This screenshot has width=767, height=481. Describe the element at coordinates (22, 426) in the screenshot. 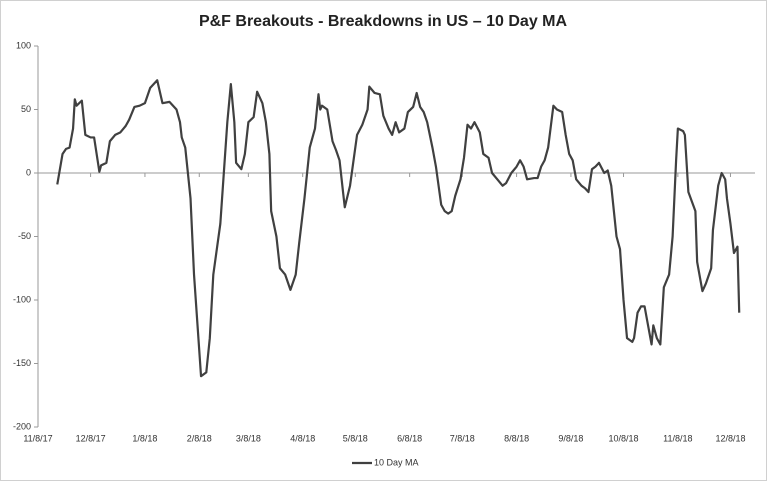

I see `y-tick-label: -200` at that location.